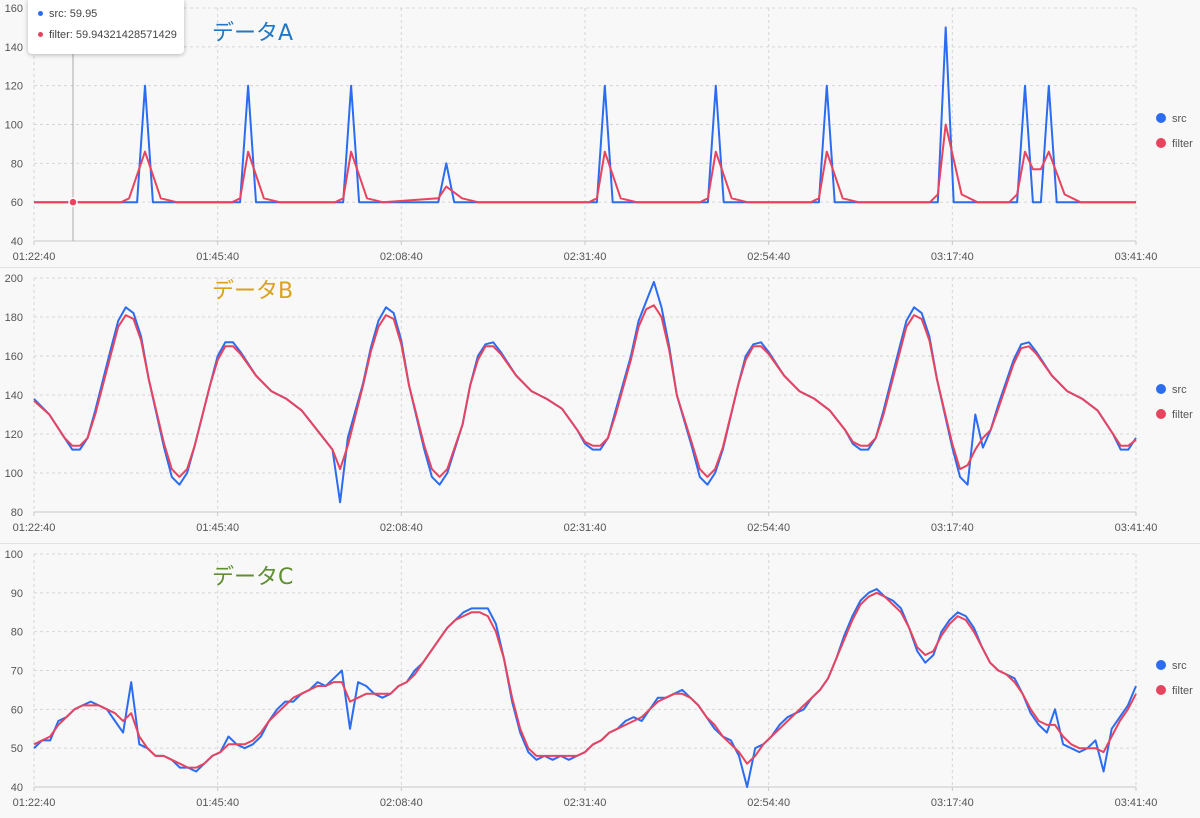 The height and width of the screenshot is (818, 1200). I want to click on tooltip-src-value: src: 59.95, so click(73, 14).